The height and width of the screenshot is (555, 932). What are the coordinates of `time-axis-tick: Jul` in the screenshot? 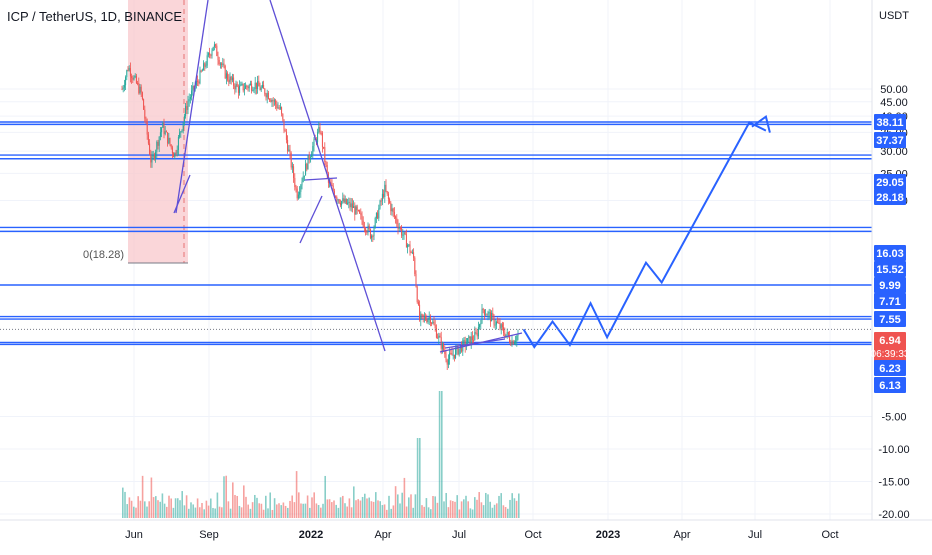 It's located at (459, 535).